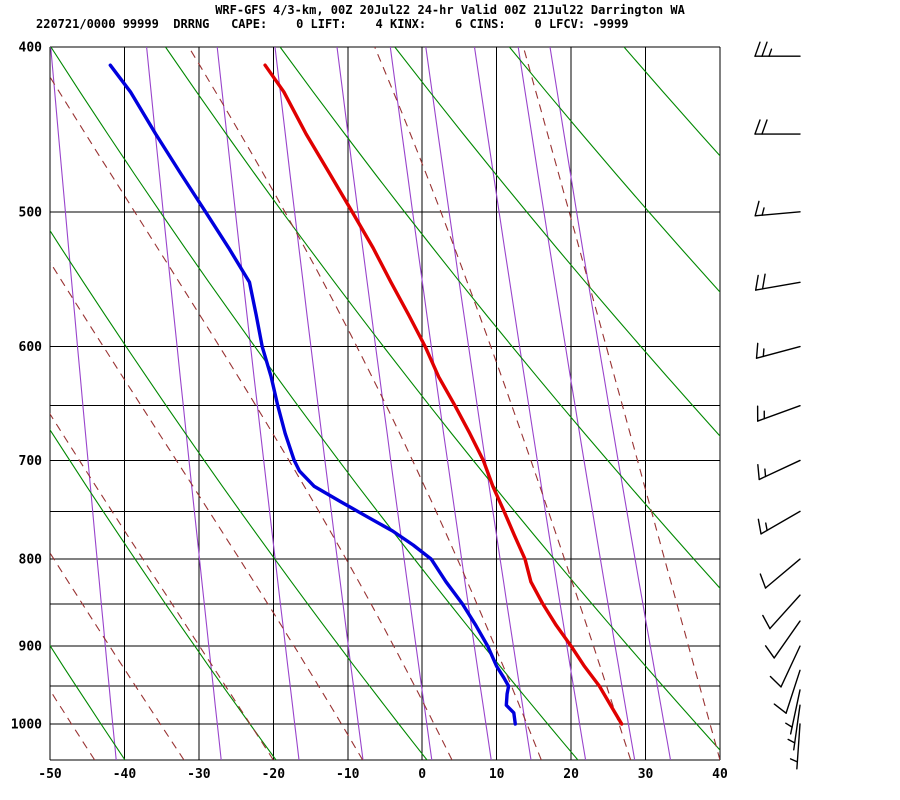 The height and width of the screenshot is (800, 900). I want to click on temperature-label: -40, so click(125, 774).